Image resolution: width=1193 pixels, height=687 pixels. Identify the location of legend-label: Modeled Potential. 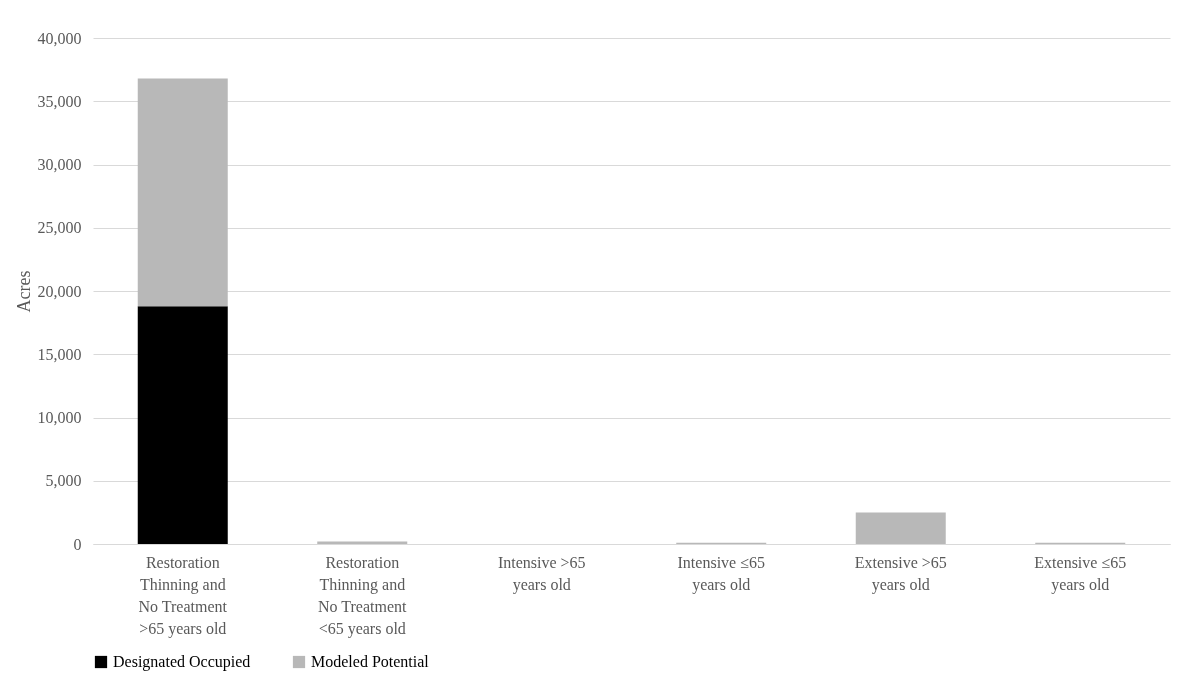
(370, 661).